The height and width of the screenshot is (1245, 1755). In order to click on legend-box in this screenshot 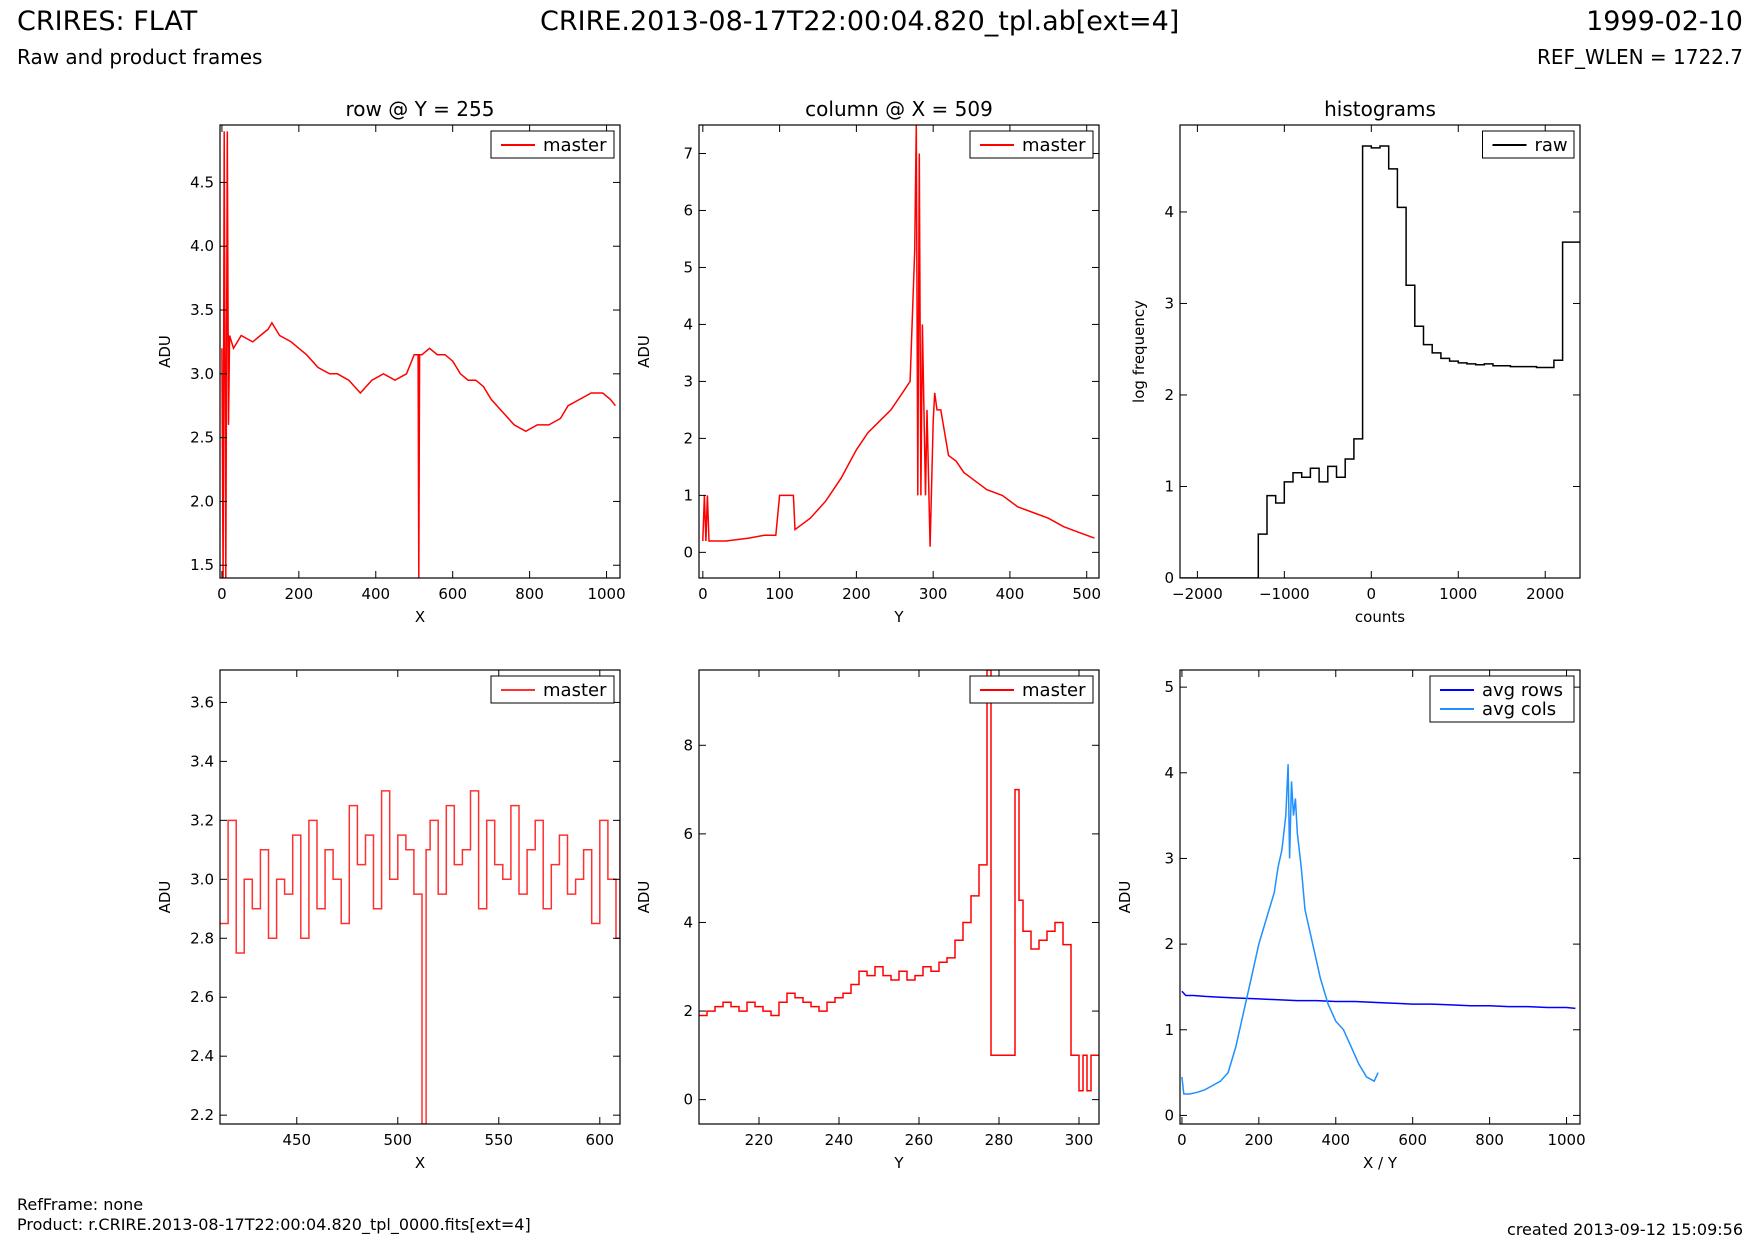, I will do `click(552, 144)`.